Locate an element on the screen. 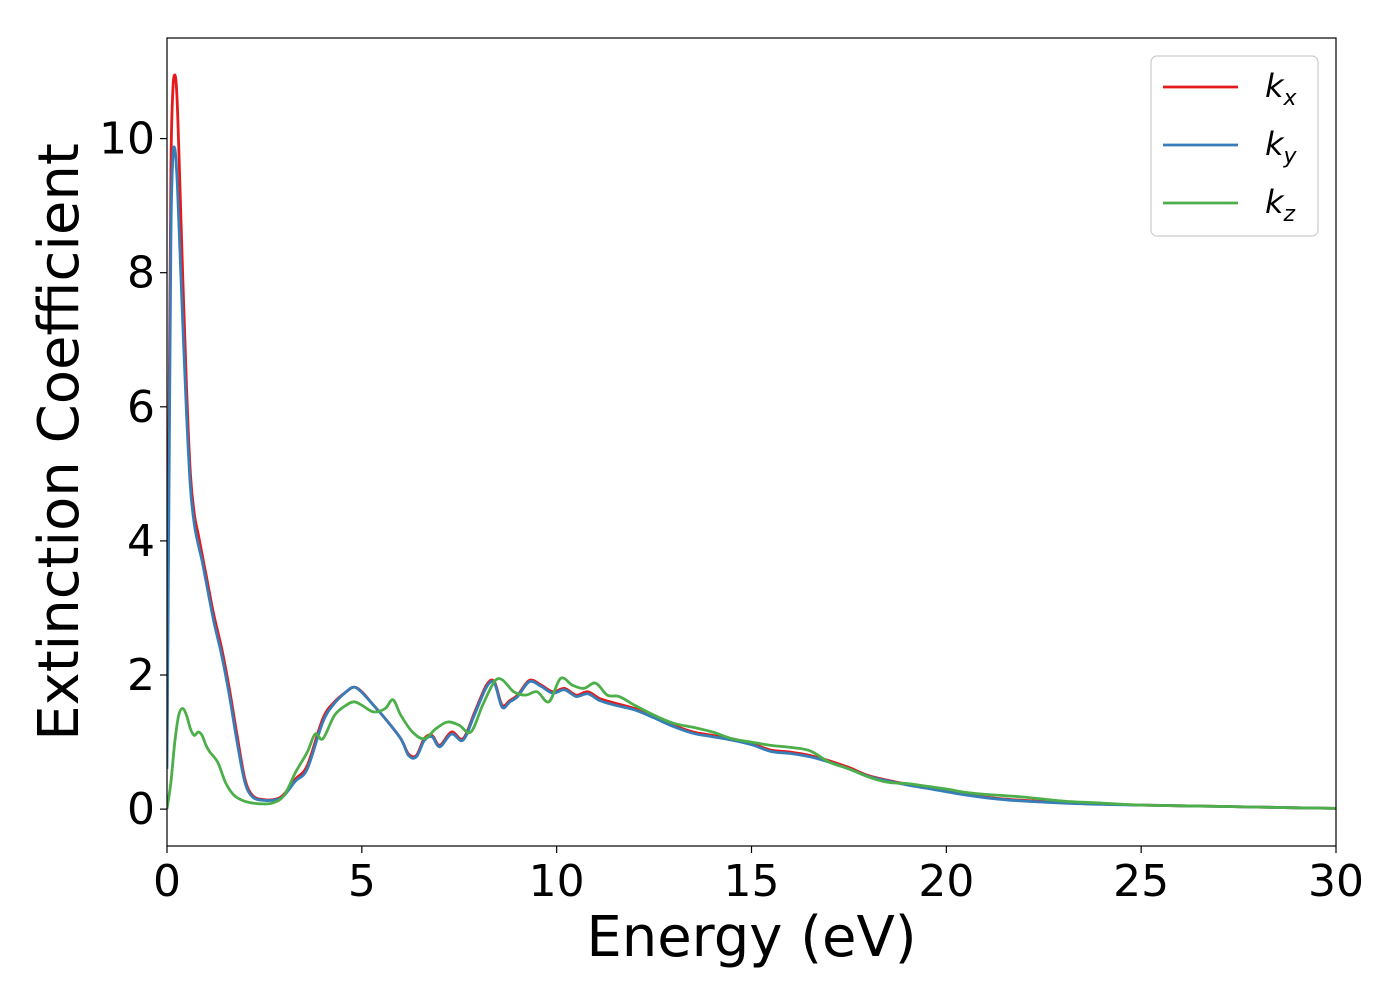  x-tick-label: 20 is located at coordinates (946, 881).